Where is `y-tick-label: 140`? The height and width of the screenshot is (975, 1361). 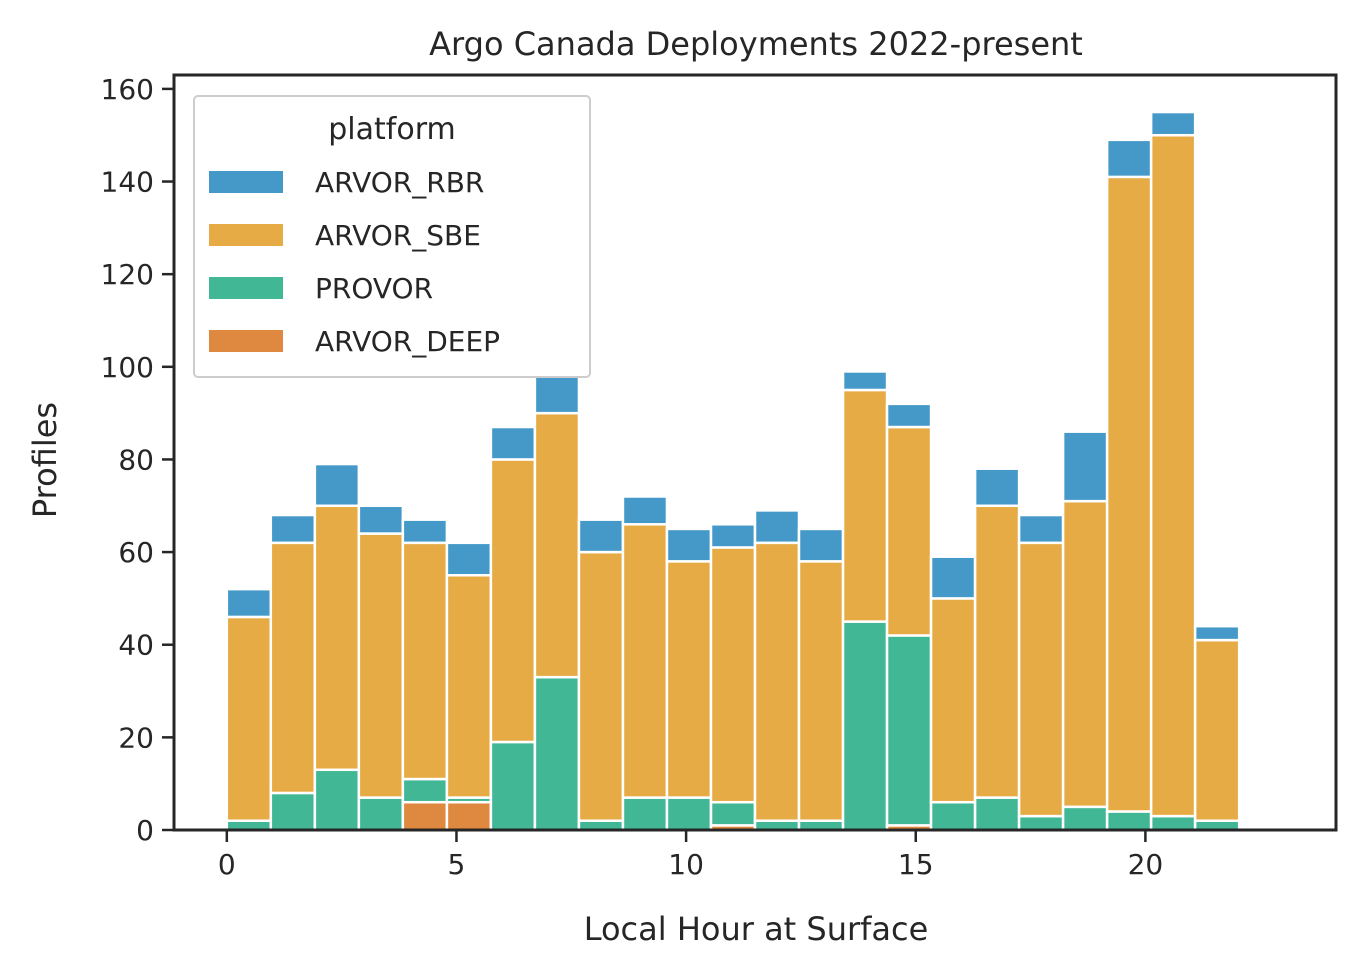 y-tick-label: 140 is located at coordinates (127, 182).